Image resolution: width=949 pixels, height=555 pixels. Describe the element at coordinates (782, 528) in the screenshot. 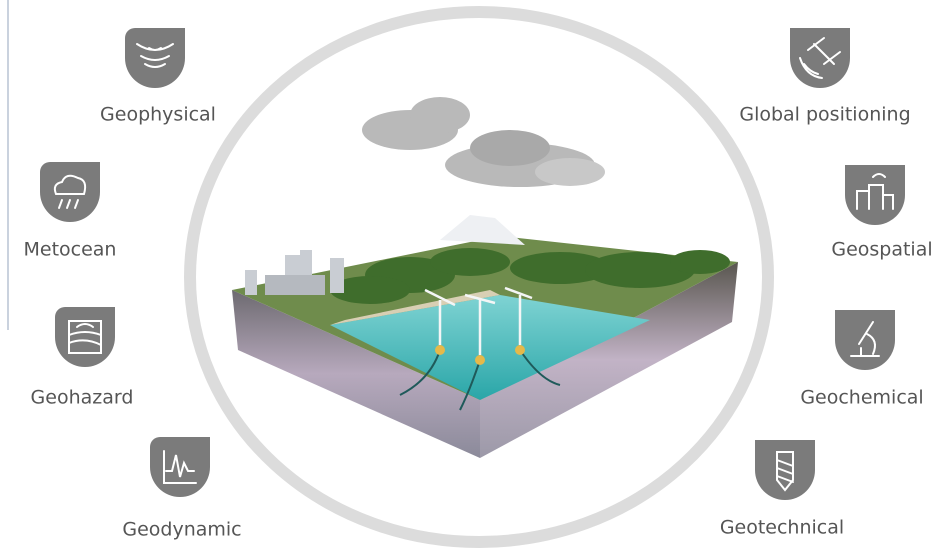

I see `node-label: Geotechnical` at that location.